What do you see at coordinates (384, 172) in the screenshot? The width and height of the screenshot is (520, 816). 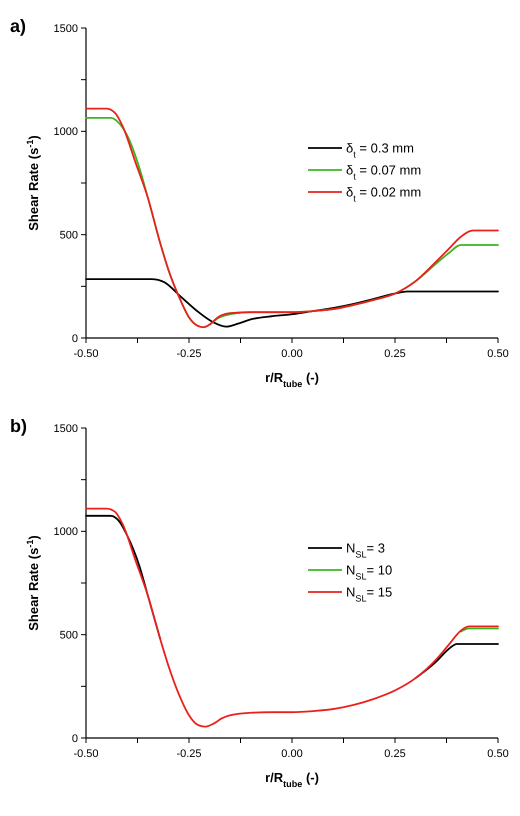 I see `legend-label: δ$_{t}$ = 0.07 mm` at bounding box center [384, 172].